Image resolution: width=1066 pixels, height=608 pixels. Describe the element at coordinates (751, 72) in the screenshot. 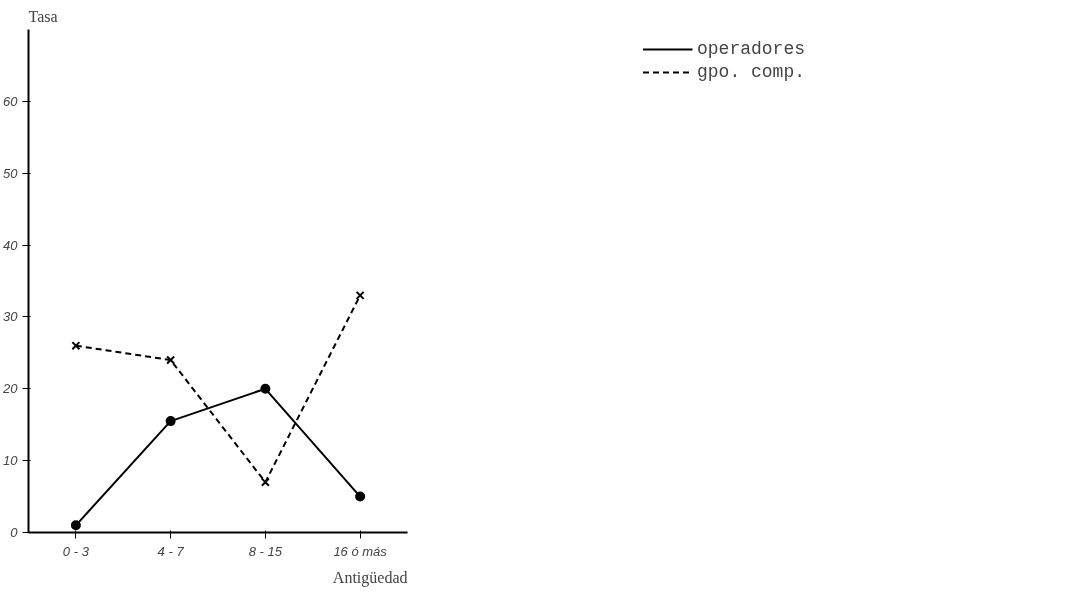

I see `legend-label: gpo. comp.` at that location.